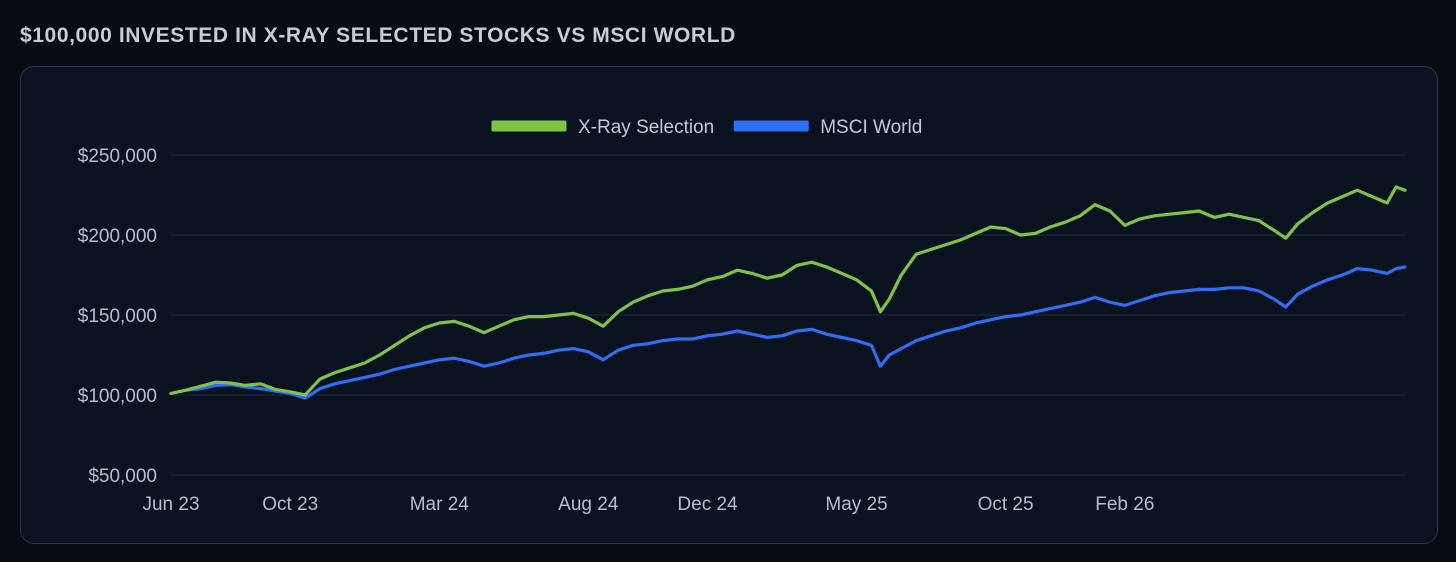 The width and height of the screenshot is (1456, 562). Describe the element at coordinates (771, 126) in the screenshot. I see `legend-swatch-msci-world` at that location.